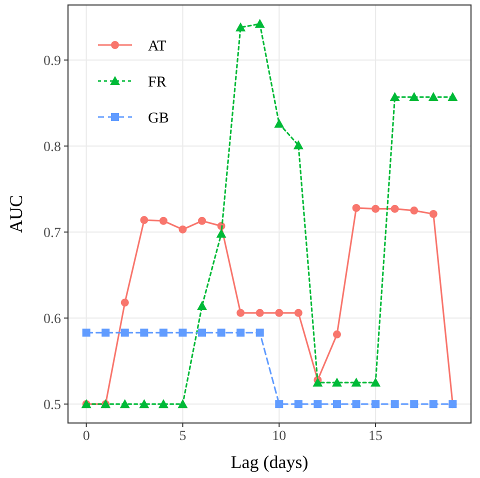 This screenshot has height=478, width=480. What do you see at coordinates (52, 233) in the screenshot?
I see `y-tick-label: 0.7` at bounding box center [52, 233].